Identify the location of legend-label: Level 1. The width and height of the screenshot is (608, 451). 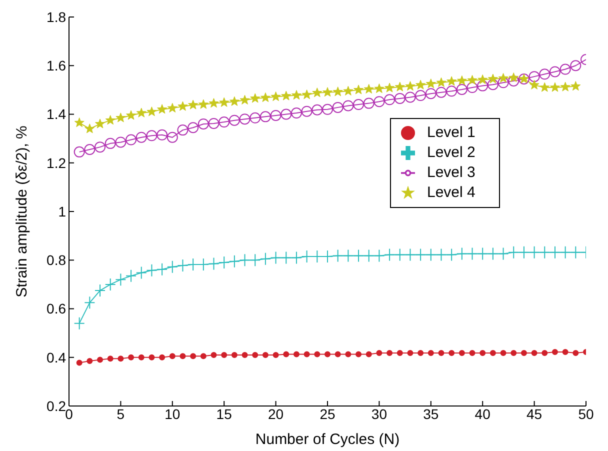
(451, 132).